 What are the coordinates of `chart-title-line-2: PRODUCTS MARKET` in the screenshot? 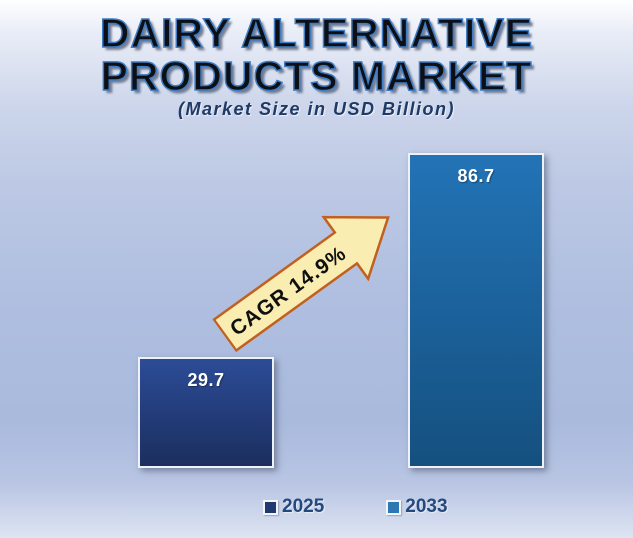 It's located at (316, 76).